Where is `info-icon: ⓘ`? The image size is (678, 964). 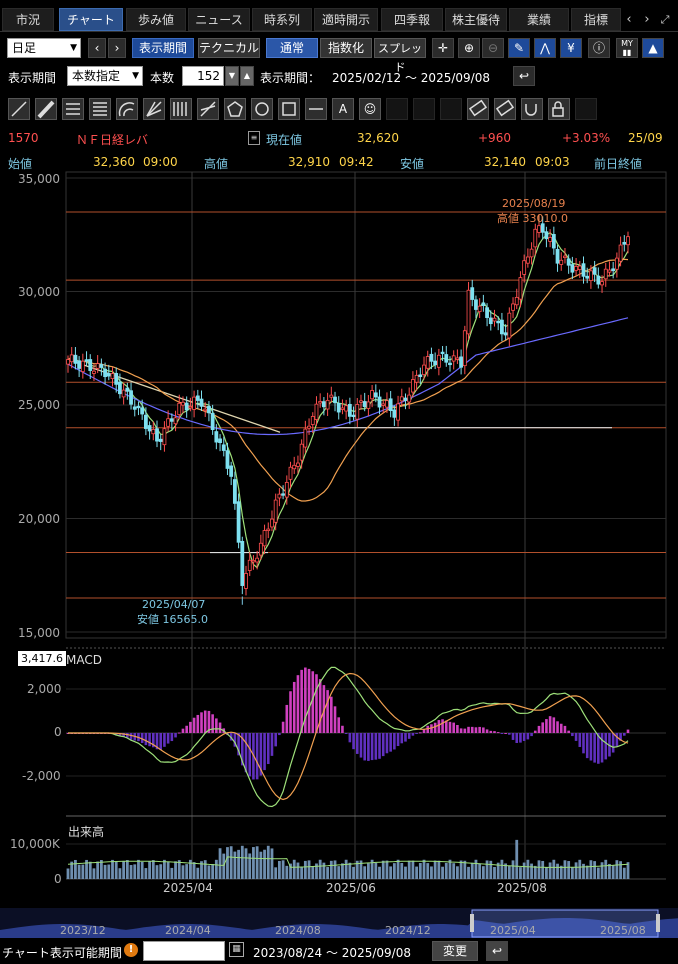 info-icon: ⓘ is located at coordinates (599, 48).